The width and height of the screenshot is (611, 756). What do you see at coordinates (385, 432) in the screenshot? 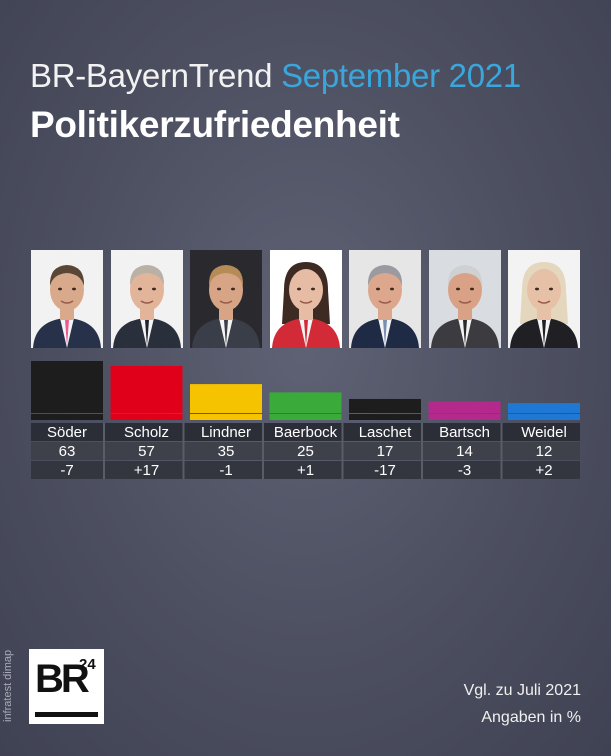
I see `category-label-4: Laschet` at bounding box center [385, 432].